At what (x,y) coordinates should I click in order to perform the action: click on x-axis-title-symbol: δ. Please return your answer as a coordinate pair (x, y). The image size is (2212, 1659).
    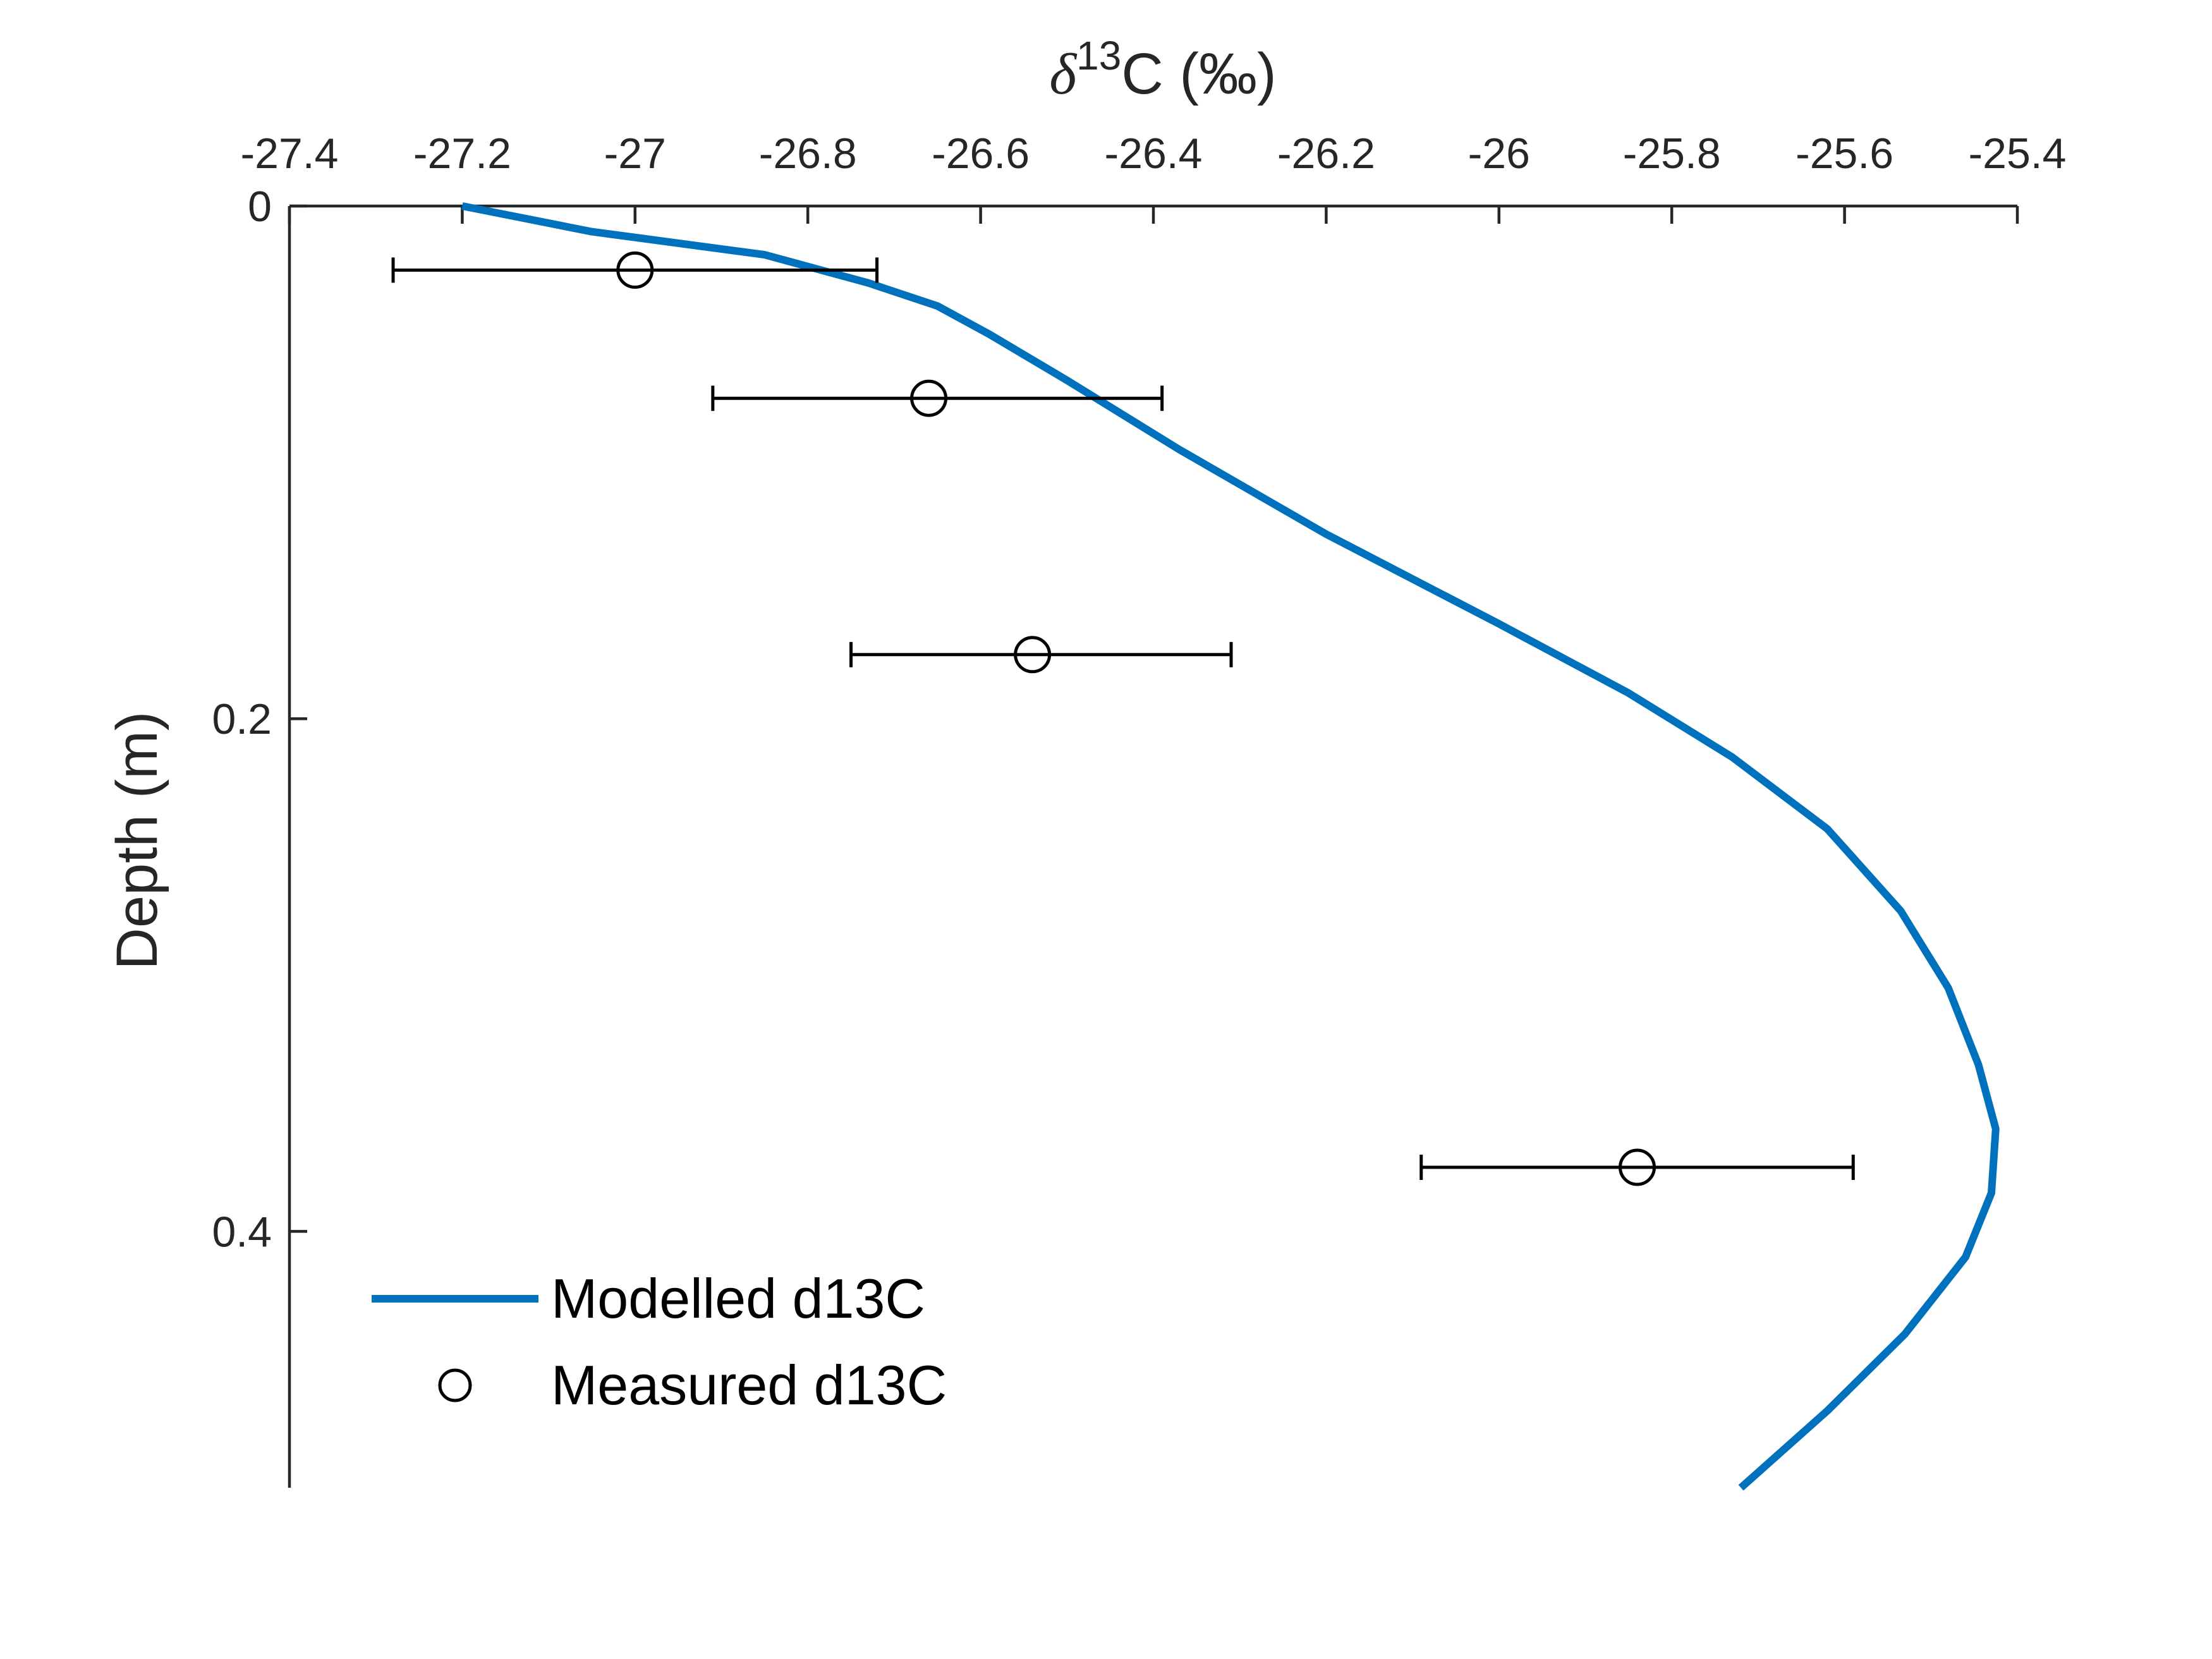
    Looking at the image, I should click on (1063, 74).